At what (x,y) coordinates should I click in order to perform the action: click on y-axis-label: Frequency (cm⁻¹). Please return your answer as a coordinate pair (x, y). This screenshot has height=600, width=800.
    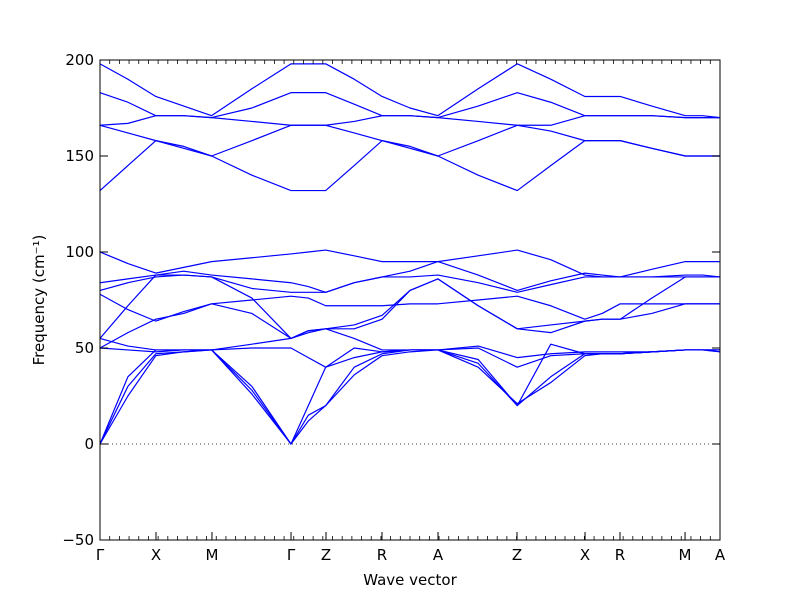
    Looking at the image, I should click on (39, 300).